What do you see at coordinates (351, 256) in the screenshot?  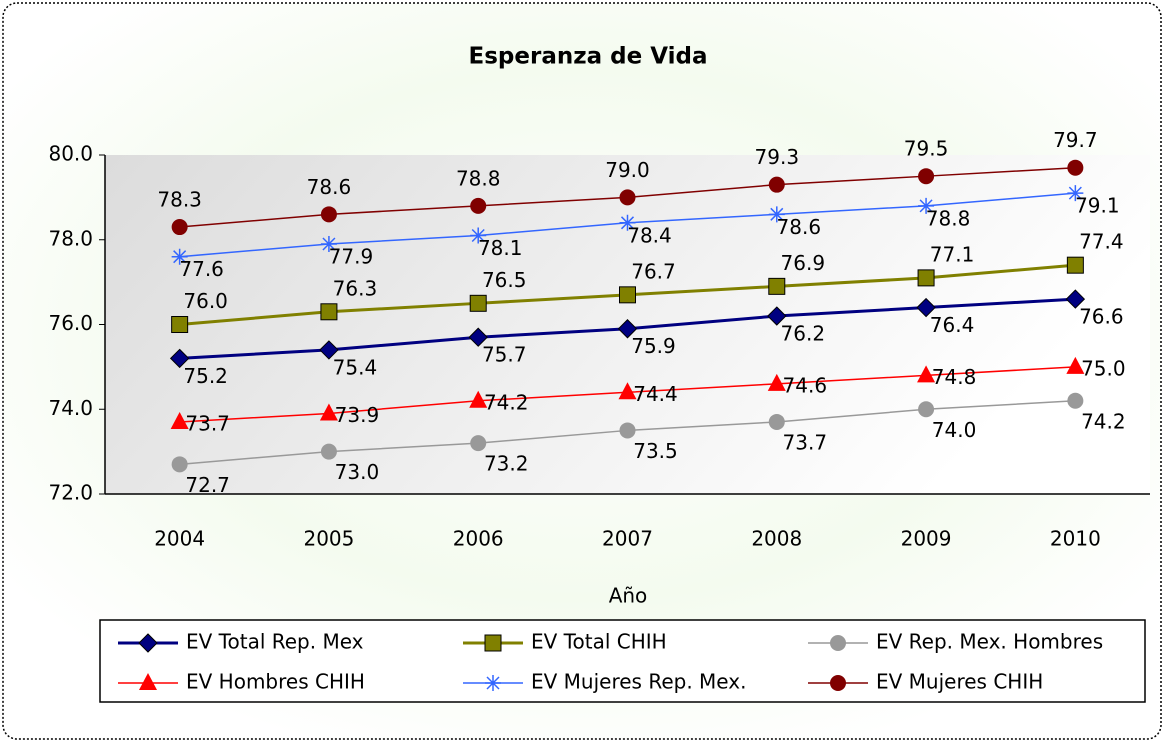 I see `data-label: 77.9` at bounding box center [351, 256].